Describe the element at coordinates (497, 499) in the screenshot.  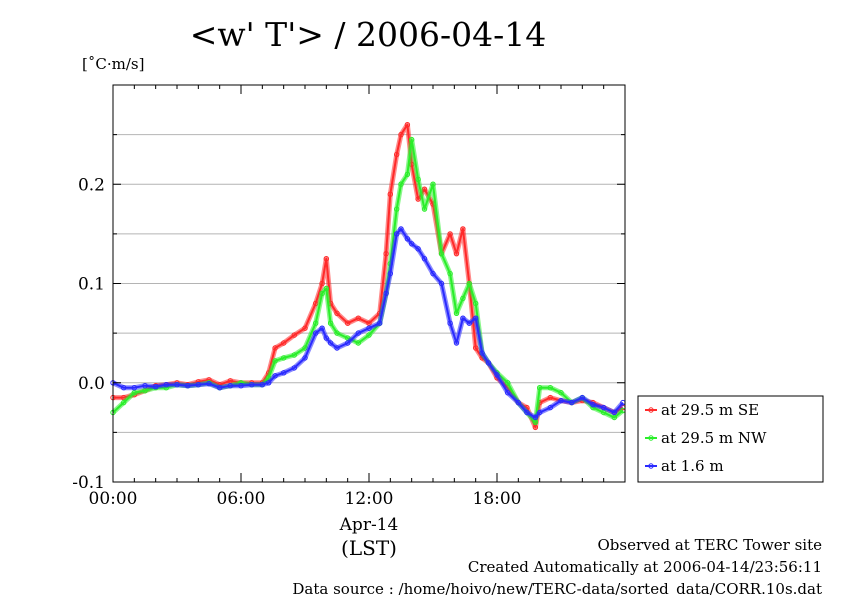
I see `x-tick-label: 18:00` at that location.